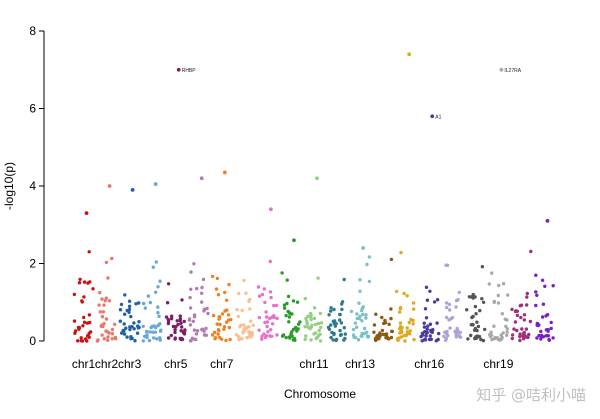  What do you see at coordinates (438, 117) in the screenshot?
I see `gene-annotation: A1` at bounding box center [438, 117].